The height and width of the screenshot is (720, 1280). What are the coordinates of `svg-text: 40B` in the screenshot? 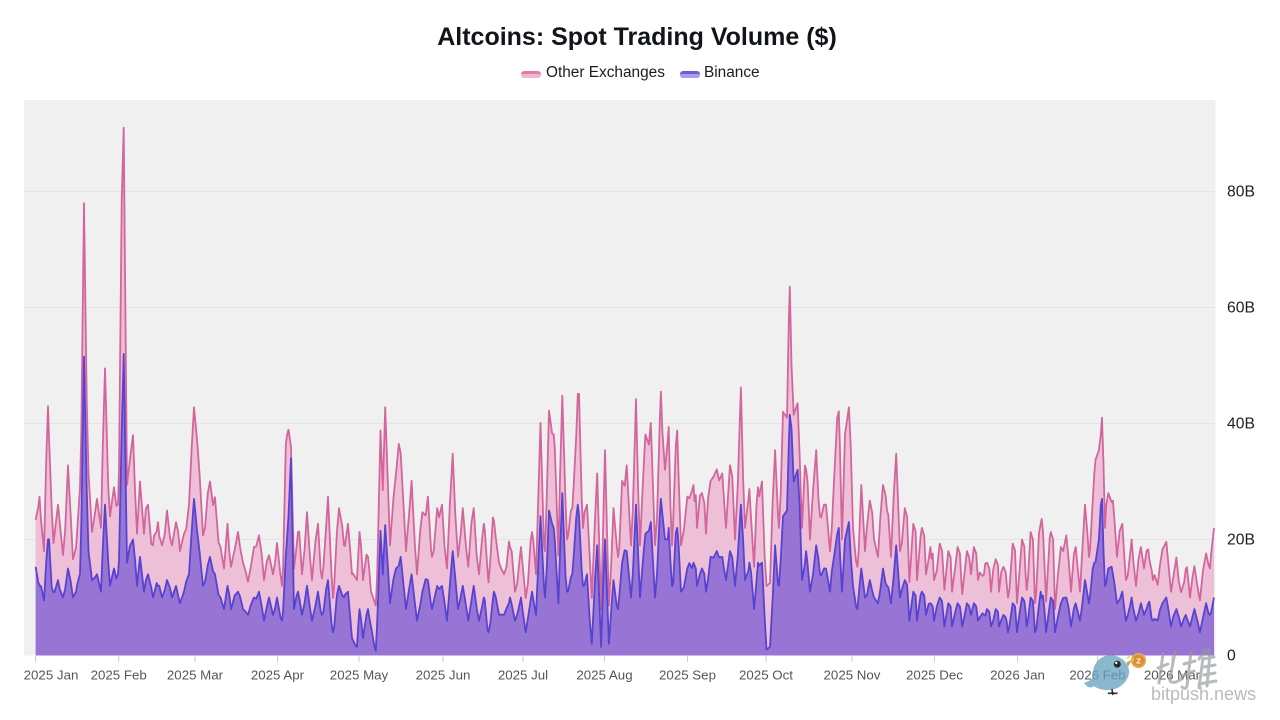 It's located at (1241, 424).